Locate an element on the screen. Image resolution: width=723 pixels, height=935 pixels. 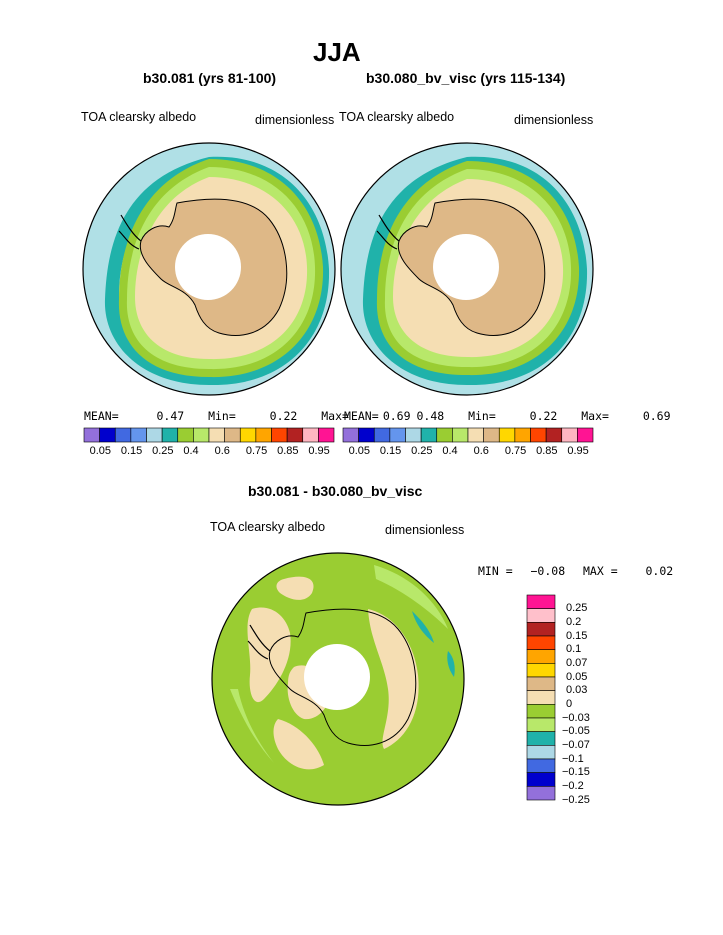
diff-light-green-streak is located at coordinates (411, 597).